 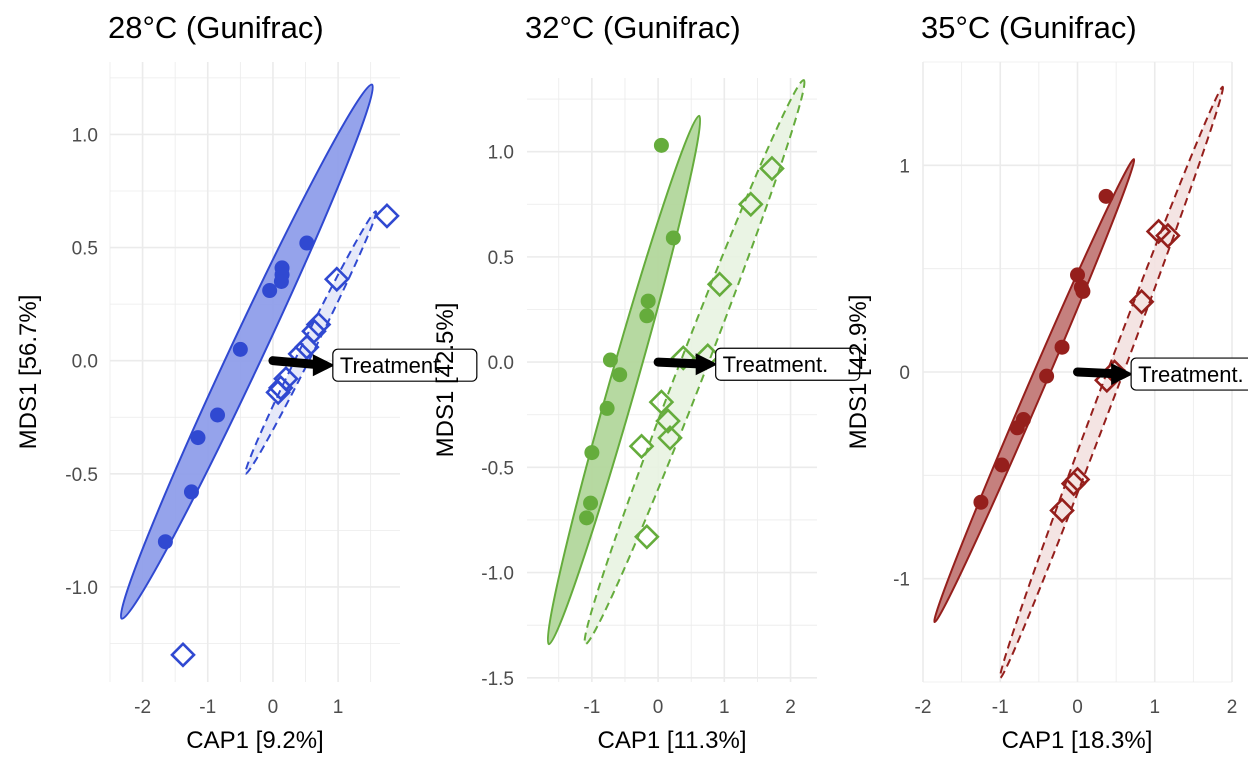 What do you see at coordinates (633, 27) in the screenshot?
I see `panel-title: 32°C (Gunifrac)` at bounding box center [633, 27].